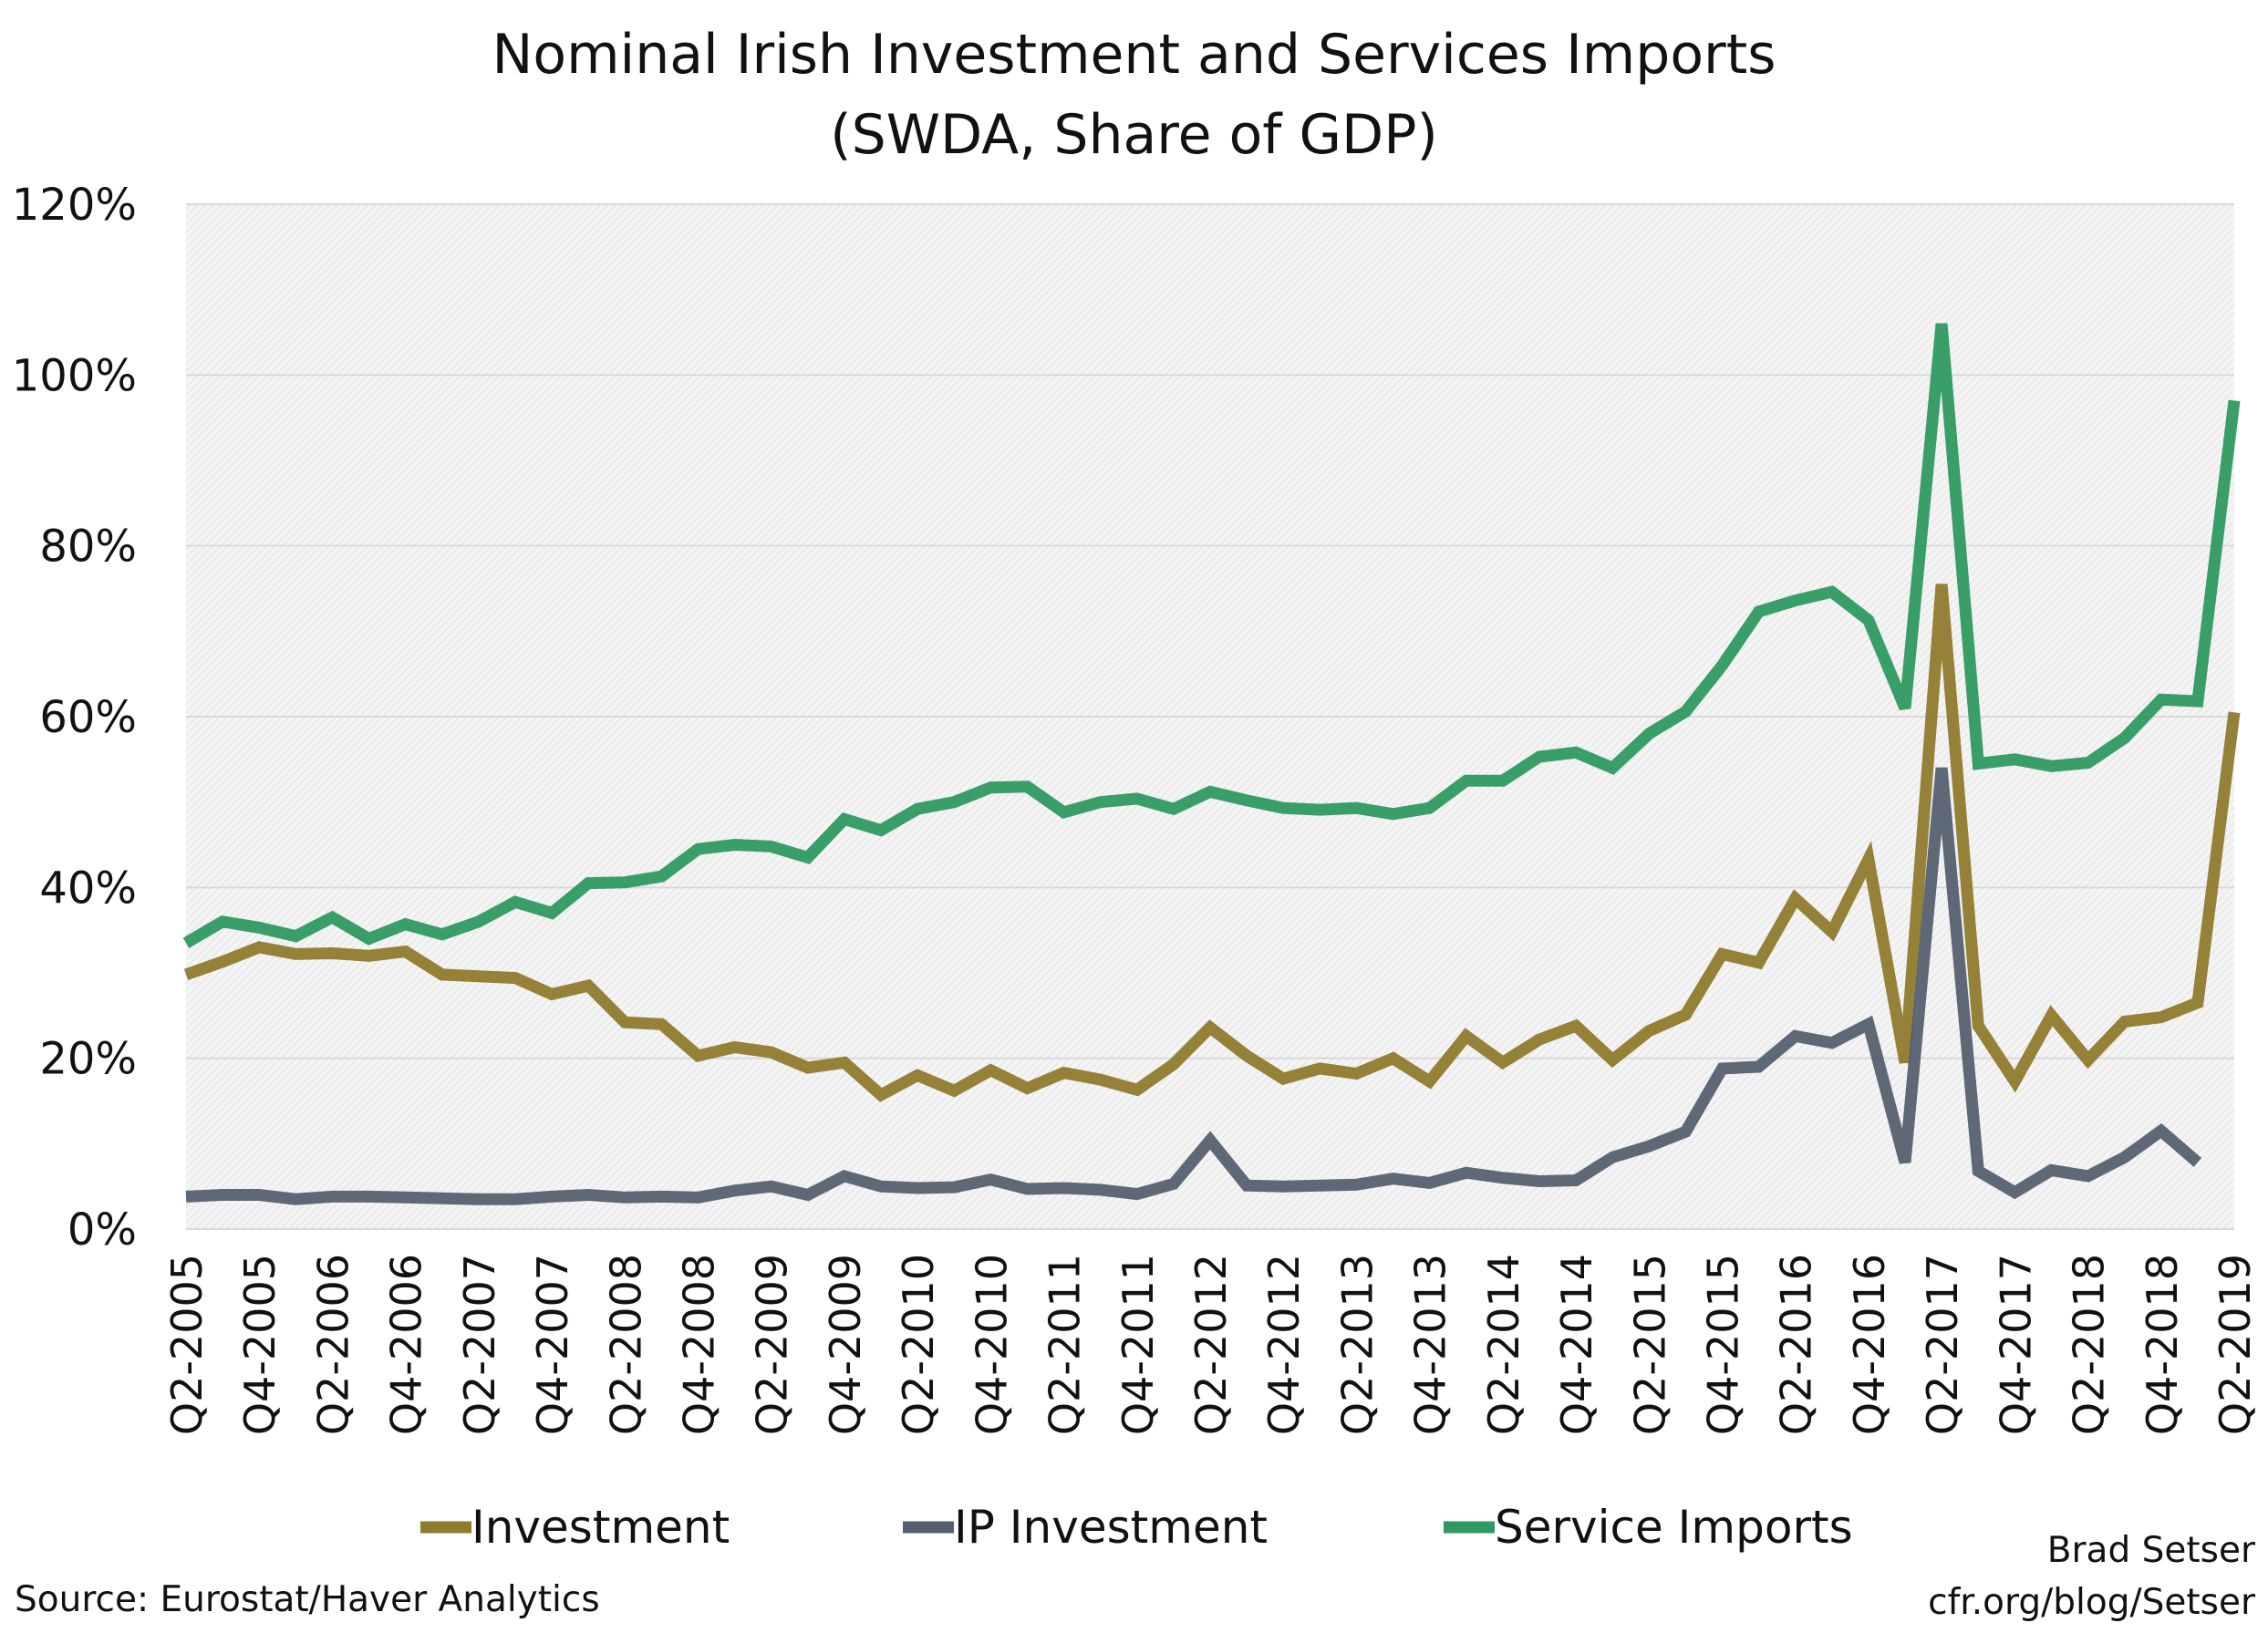 This screenshot has width=2268, height=1633. I want to click on legend-label: Service Imports, so click(1674, 1527).